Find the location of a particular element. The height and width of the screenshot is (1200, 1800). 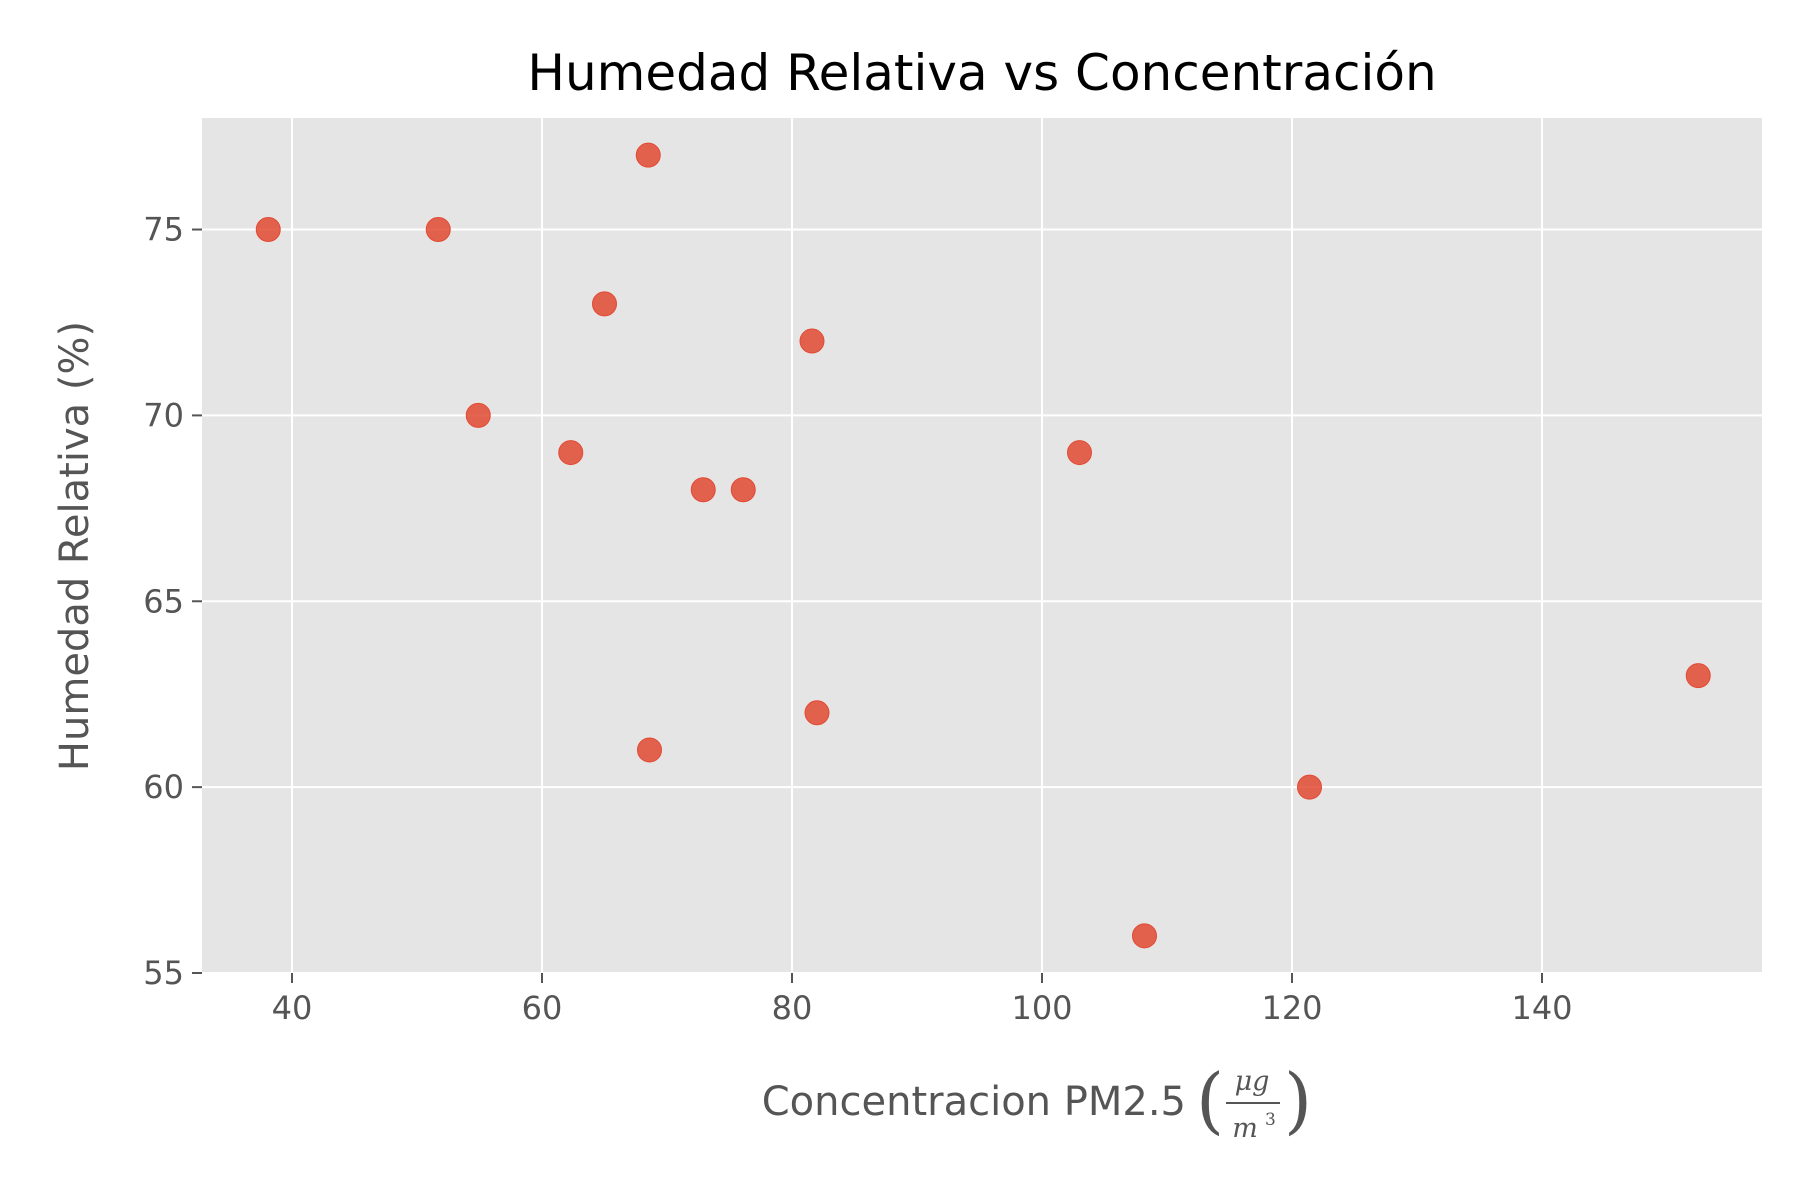

x-axis-unit-exponent: 3 is located at coordinates (1270, 1120).